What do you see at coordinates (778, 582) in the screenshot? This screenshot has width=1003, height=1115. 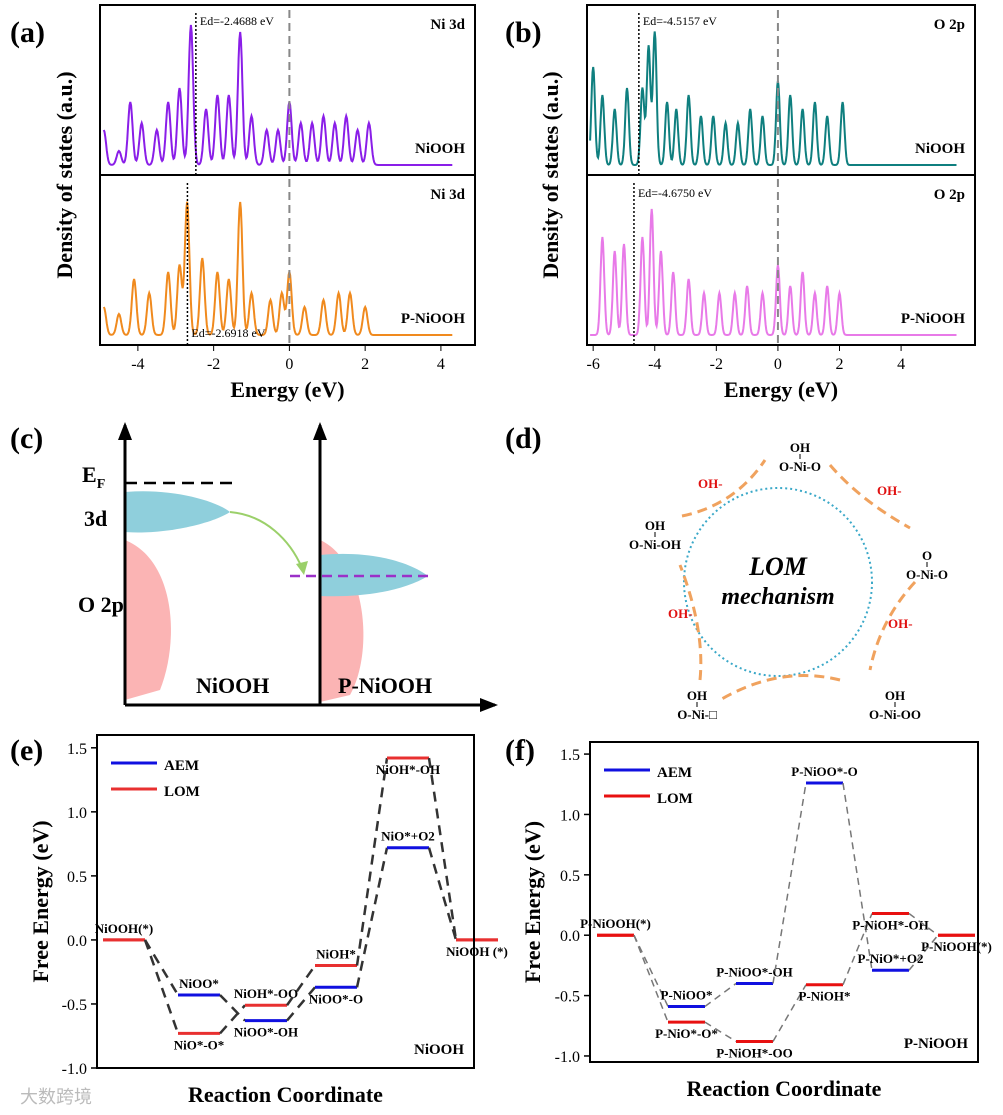 I see `cycle-circle` at bounding box center [778, 582].